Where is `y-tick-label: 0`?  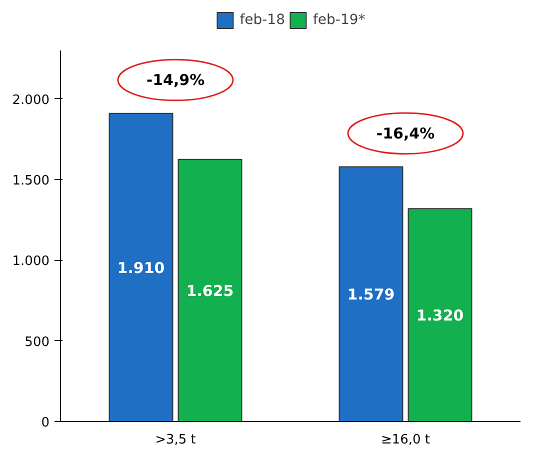 y-tick-label: 0 is located at coordinates (45, 423).